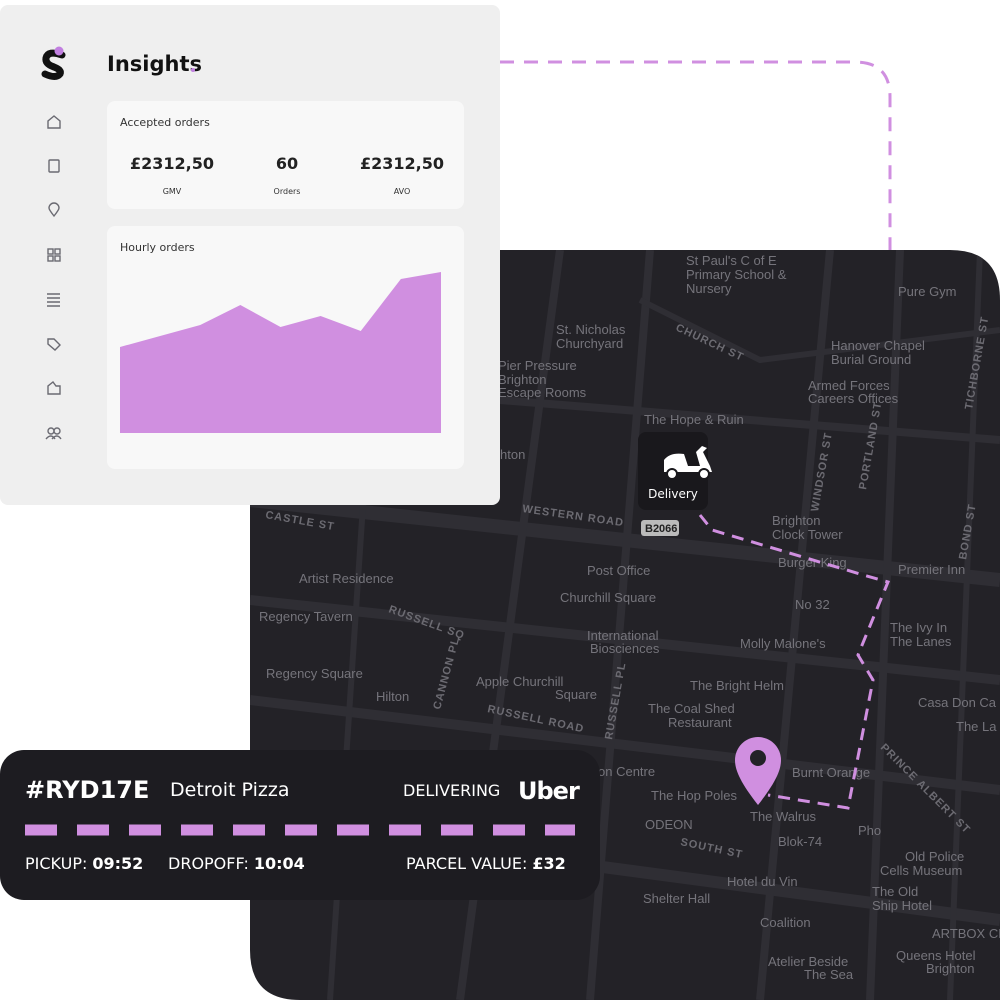 The height and width of the screenshot is (1000, 1000). Describe the element at coordinates (853, 398) in the screenshot. I see `map-label: Careers Offices` at that location.